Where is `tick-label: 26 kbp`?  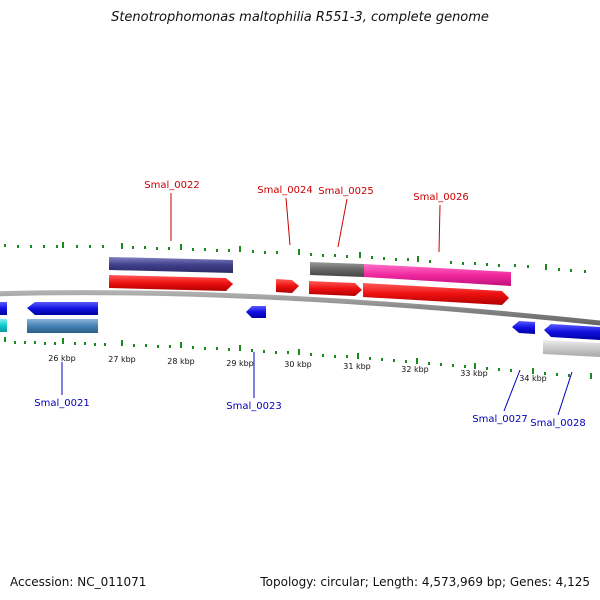 tick-label: 26 kbp is located at coordinates (62, 358).